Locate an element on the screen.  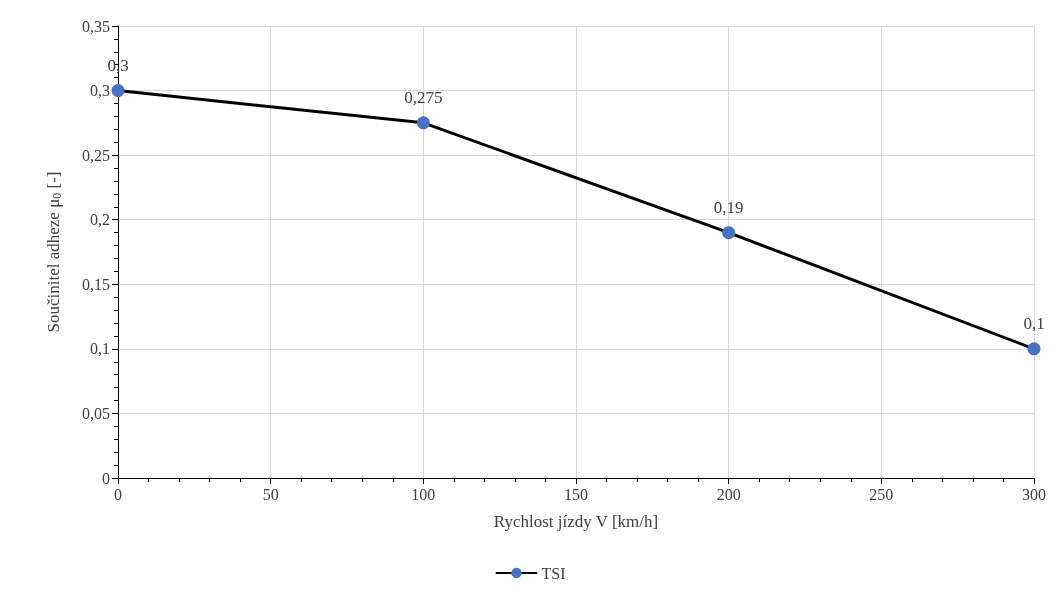
data-label: 0,1 is located at coordinates (1034, 324).